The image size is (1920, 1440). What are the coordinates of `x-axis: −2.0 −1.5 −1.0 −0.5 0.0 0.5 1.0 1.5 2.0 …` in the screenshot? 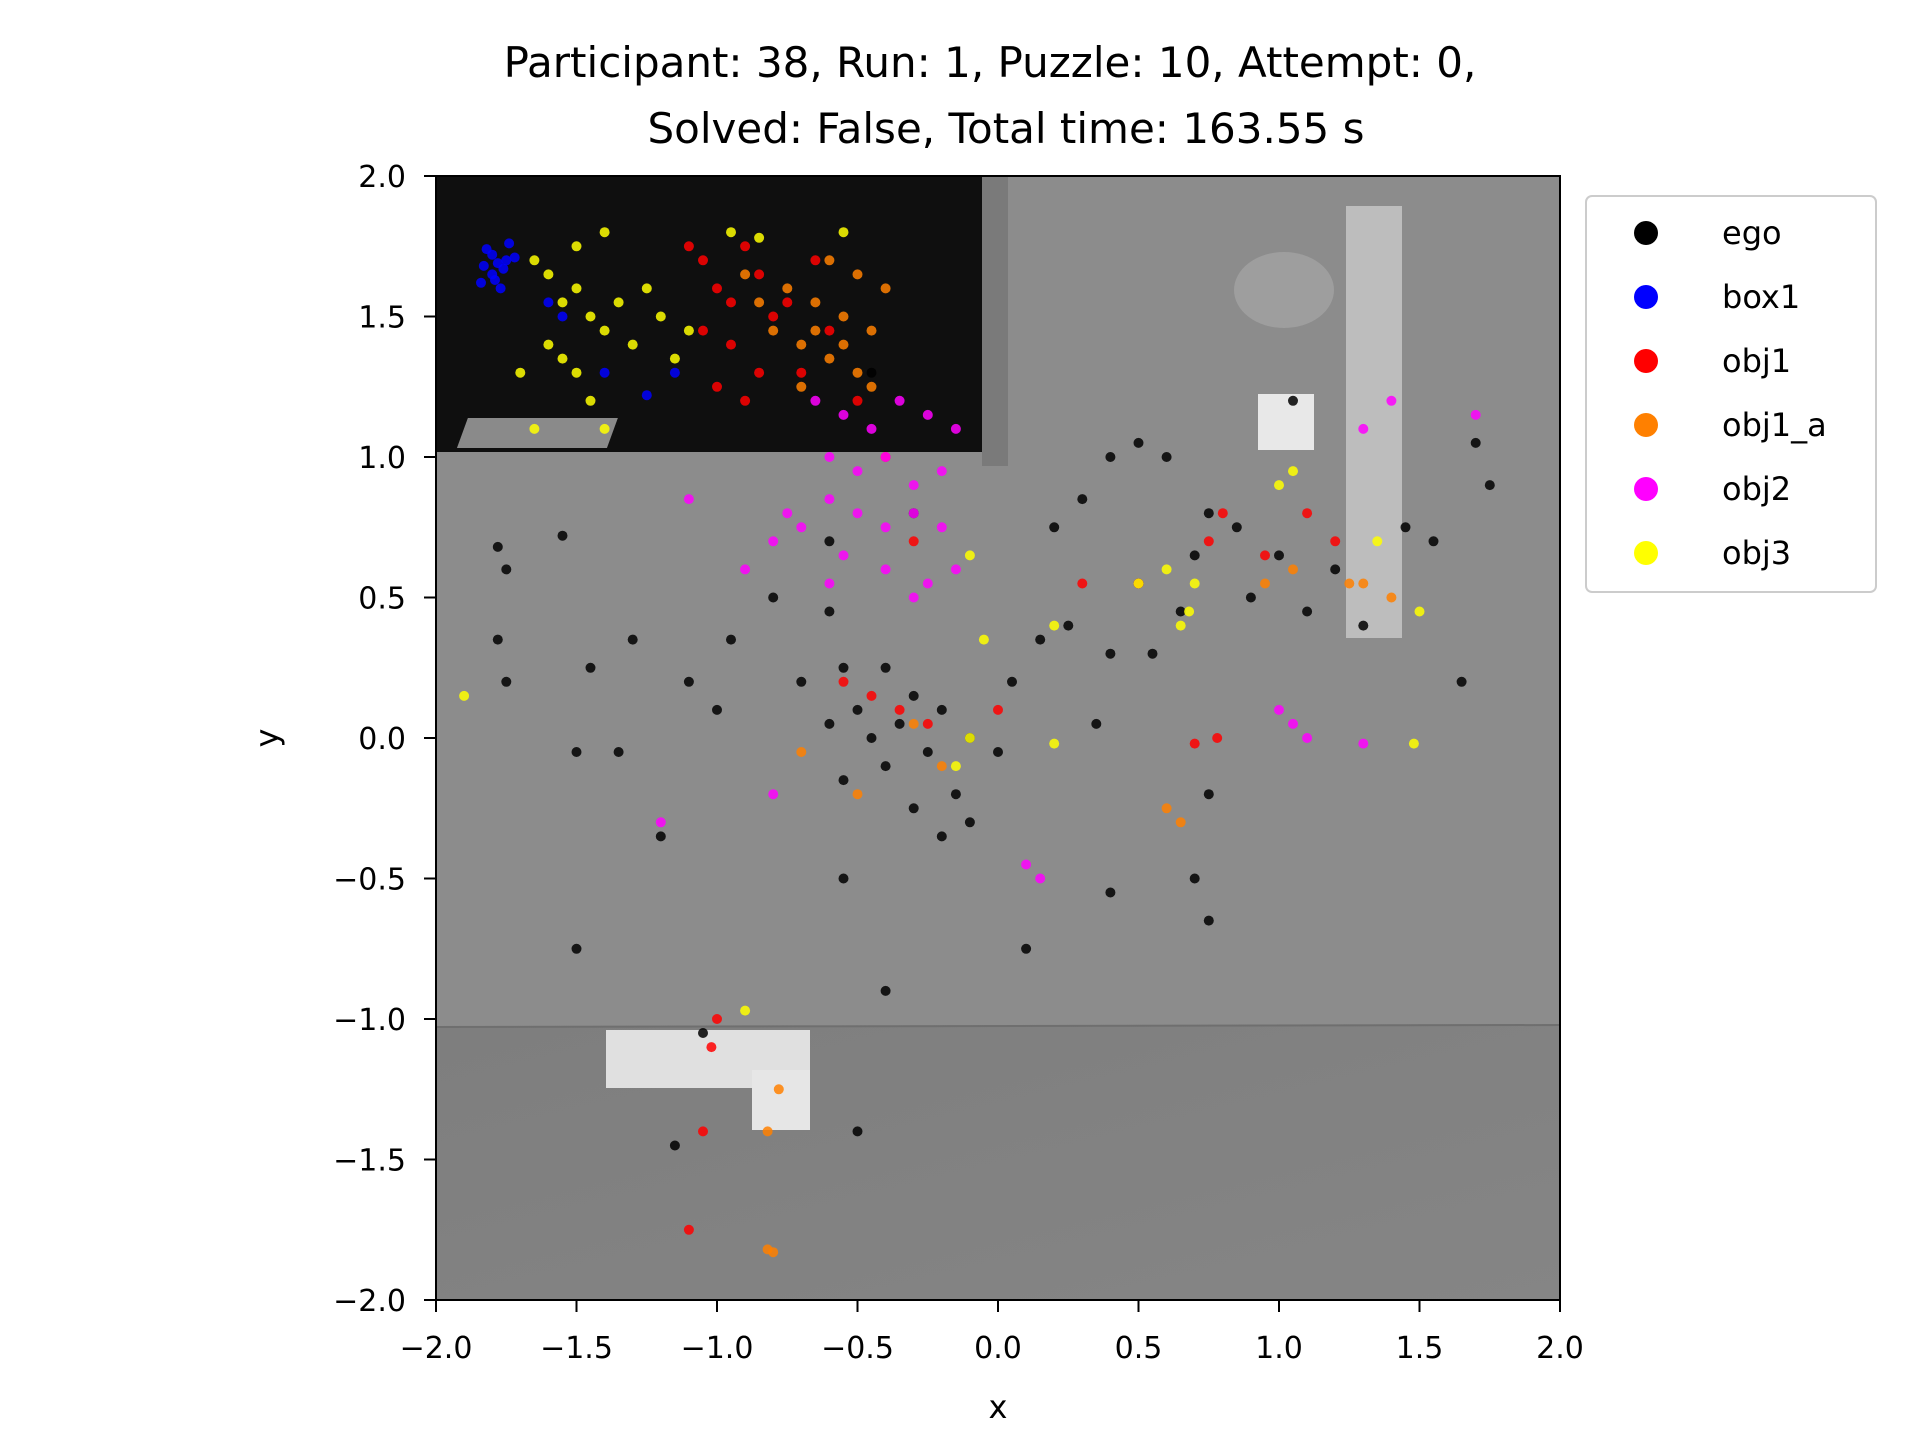 It's located at (992, 1363).